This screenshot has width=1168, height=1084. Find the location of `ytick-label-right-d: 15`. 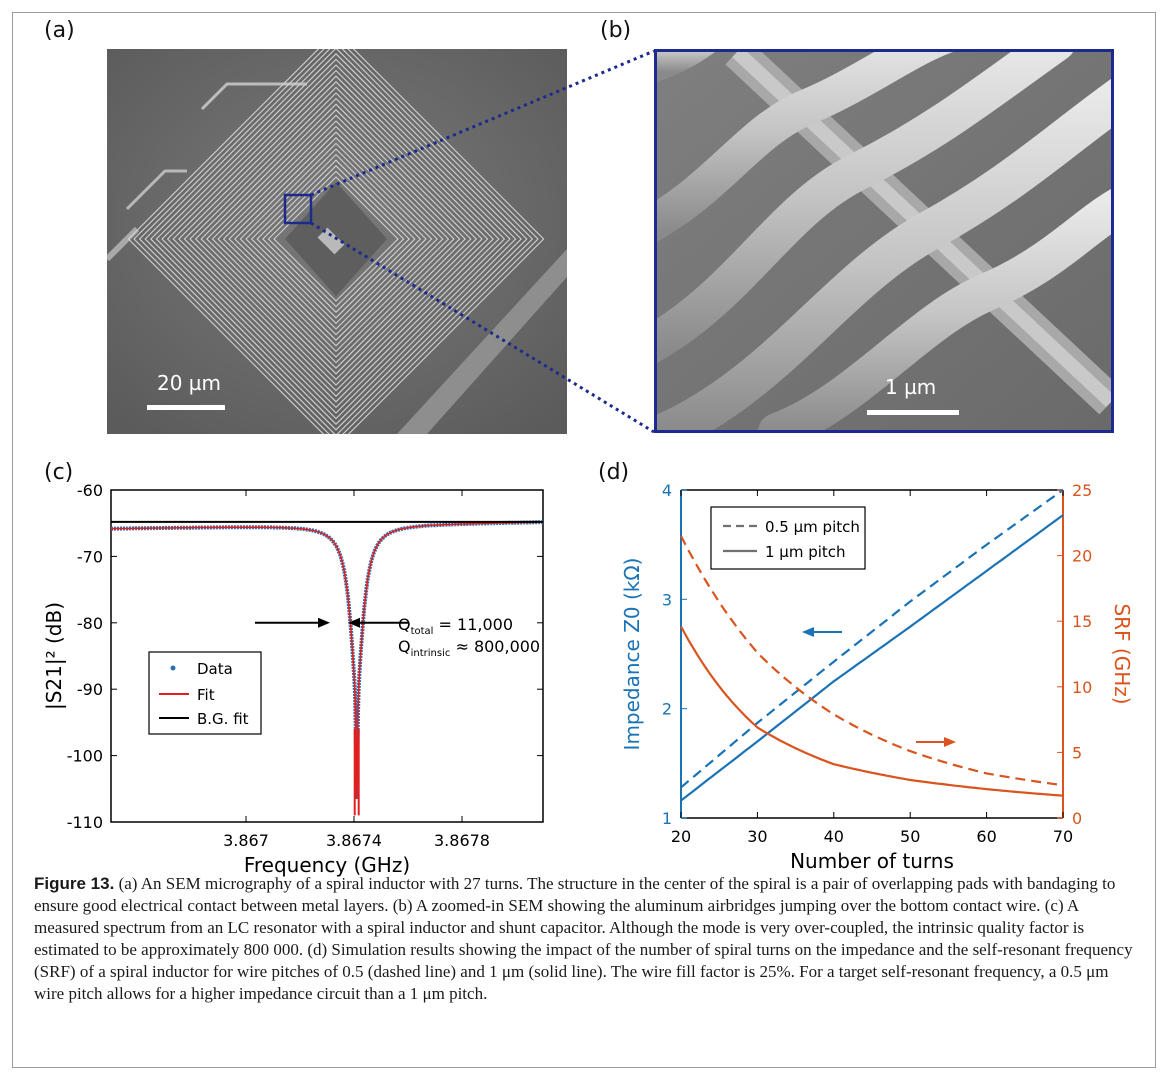

ytick-label-right-d: 15 is located at coordinates (1082, 621).